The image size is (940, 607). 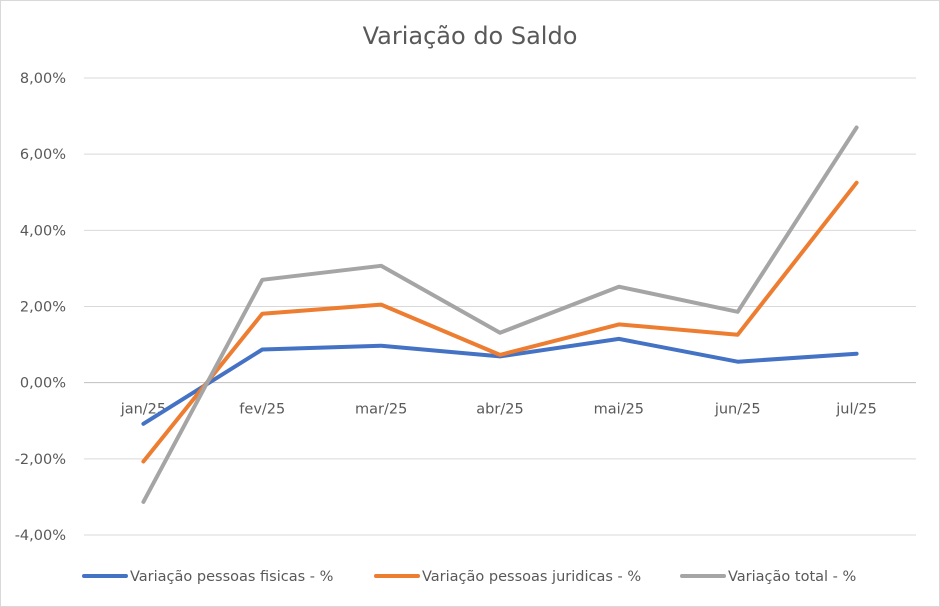 I want to click on x-tick-label: abr/25, so click(x=499, y=410).